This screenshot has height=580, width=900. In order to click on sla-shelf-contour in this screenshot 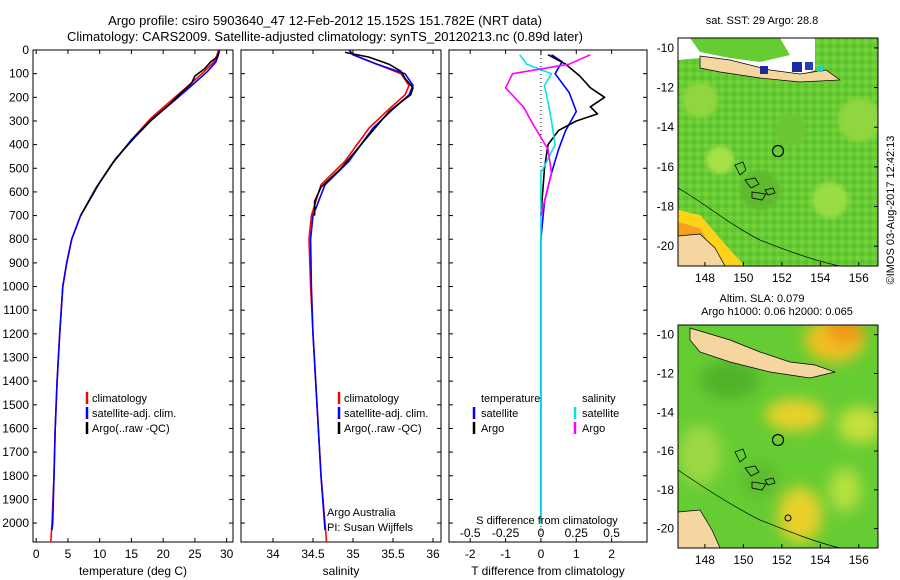, I will do `click(759, 508)`.